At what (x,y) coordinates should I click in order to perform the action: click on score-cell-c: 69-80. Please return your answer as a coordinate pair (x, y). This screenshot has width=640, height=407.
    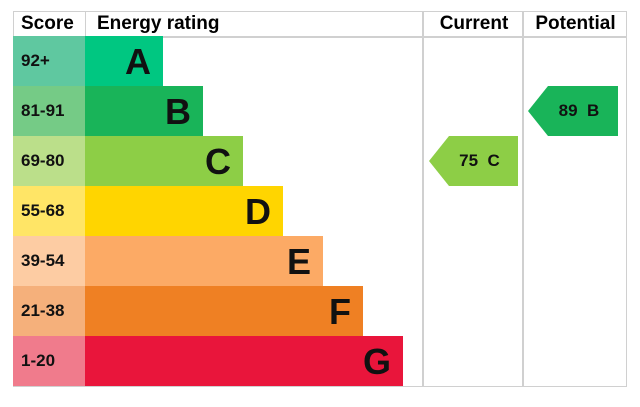
    Looking at the image, I should click on (49, 161).